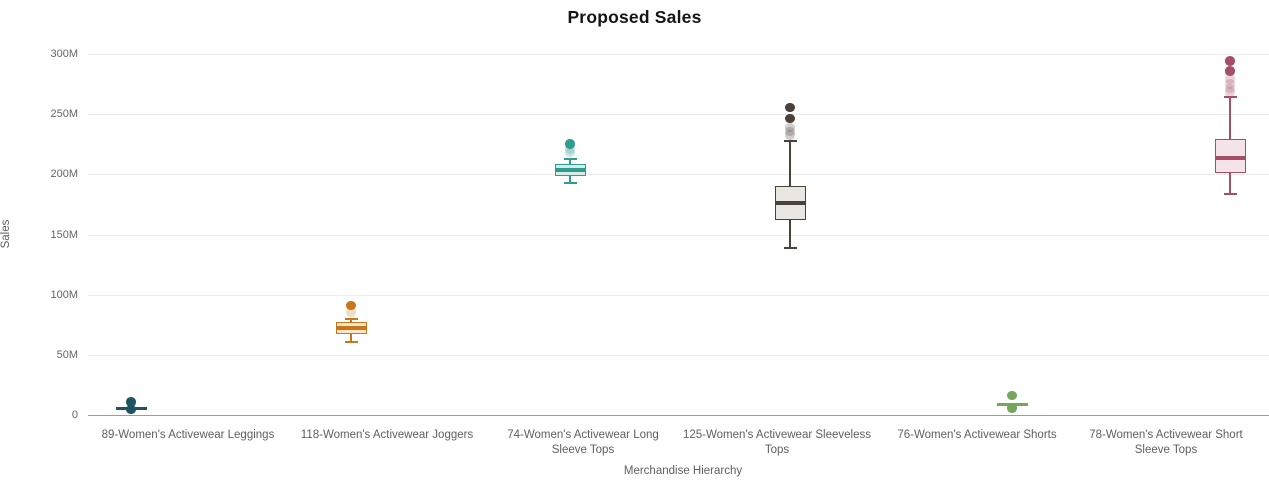  What do you see at coordinates (634, 17) in the screenshot?
I see `chart-title: Proposed Sales` at bounding box center [634, 17].